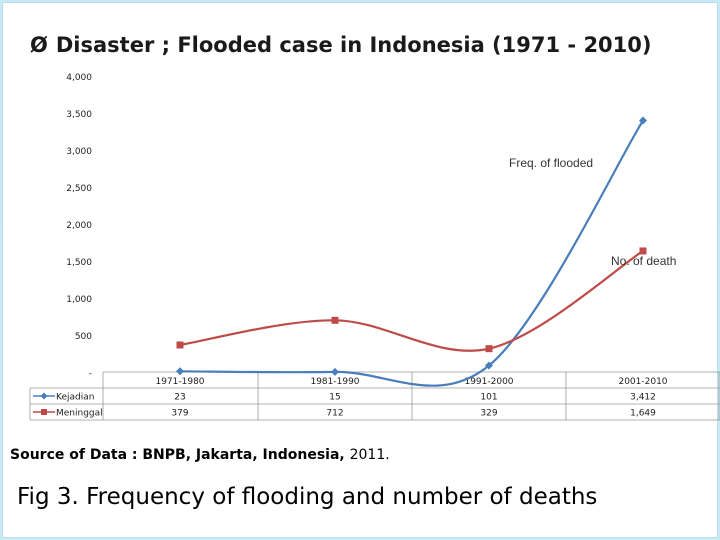 The image size is (720, 540). I want to click on legend-label-meninggal: Meninggal, so click(79, 414).